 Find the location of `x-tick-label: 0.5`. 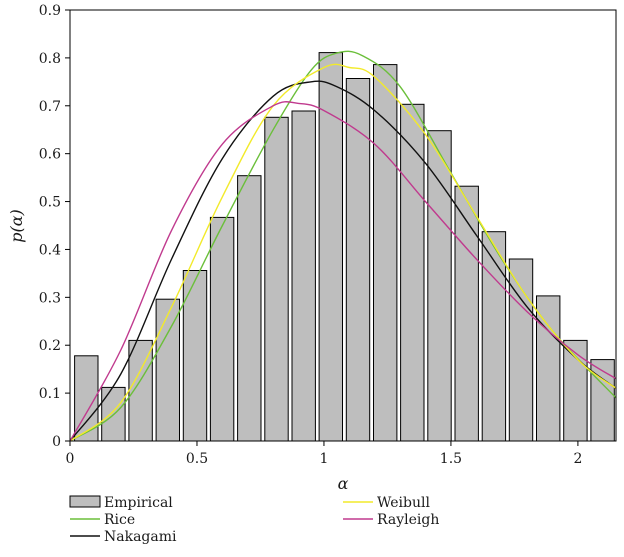

x-tick-label: 0.5 is located at coordinates (197, 459).